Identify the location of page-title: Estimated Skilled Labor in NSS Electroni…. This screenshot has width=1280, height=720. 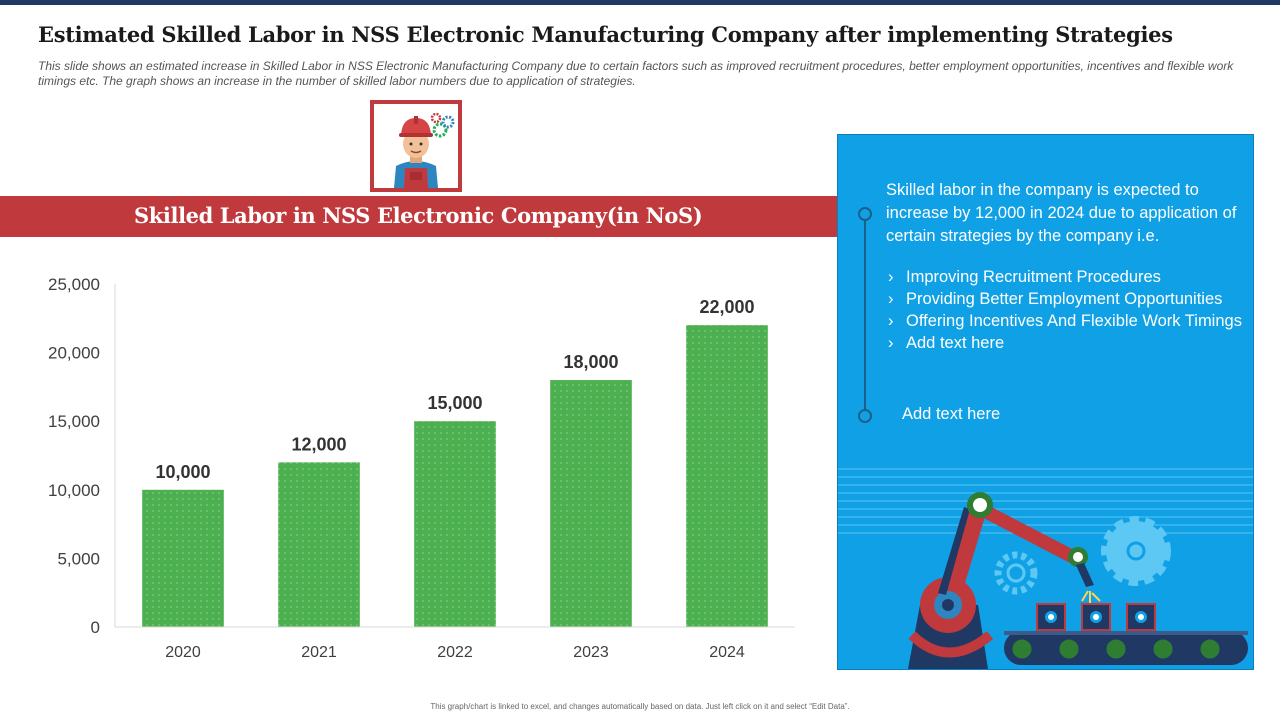
(605, 34).